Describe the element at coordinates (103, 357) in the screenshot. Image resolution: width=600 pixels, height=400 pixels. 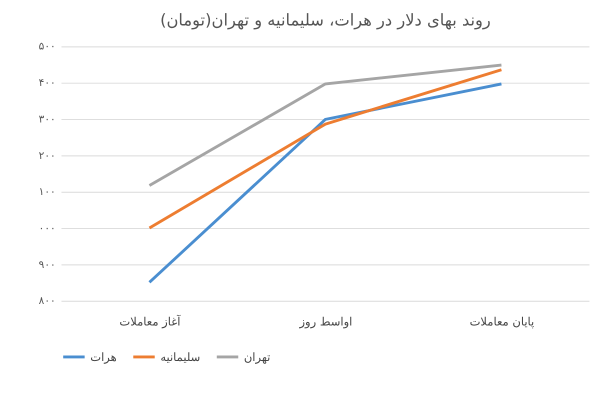
I see `legend-label: هرات` at that location.